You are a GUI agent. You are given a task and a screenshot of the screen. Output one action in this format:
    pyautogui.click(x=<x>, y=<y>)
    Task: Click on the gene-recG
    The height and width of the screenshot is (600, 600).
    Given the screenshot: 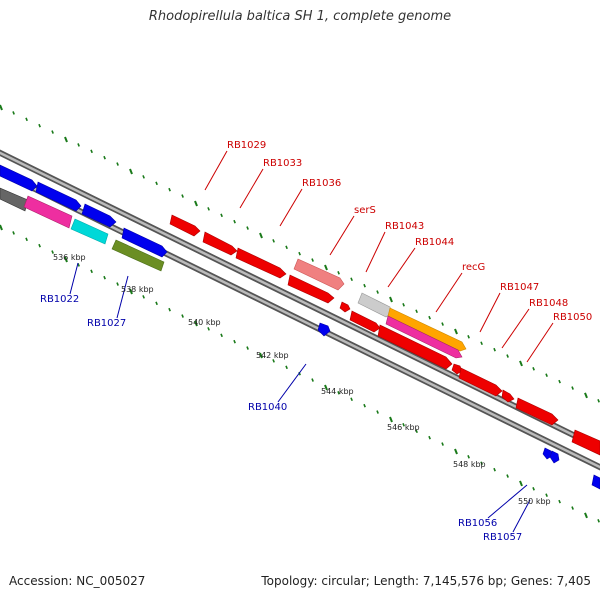 What is the action you would take?
    pyautogui.click(x=427, y=329)
    